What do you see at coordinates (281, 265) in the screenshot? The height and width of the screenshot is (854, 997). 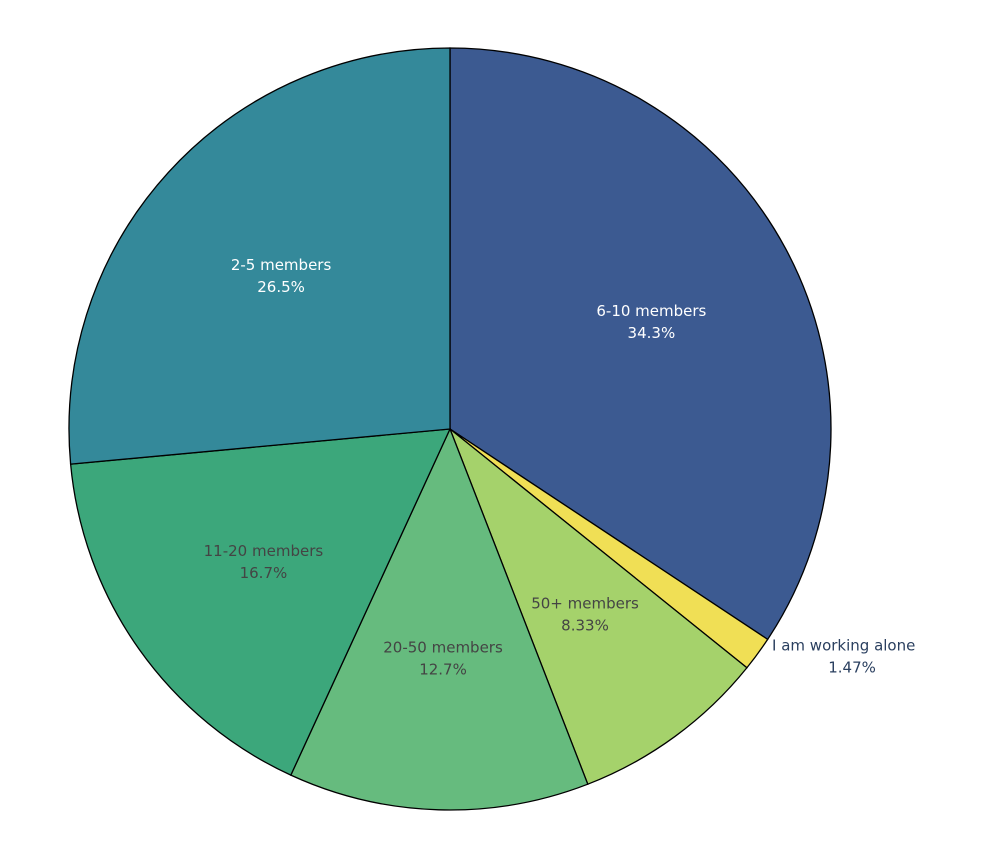 I see `slice-label-name: 2-5 members` at bounding box center [281, 265].